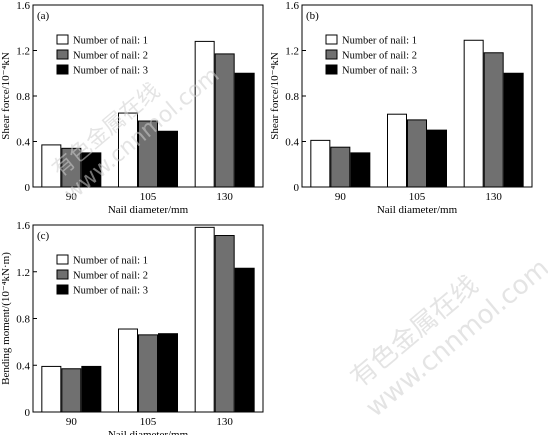  Describe the element at coordinates (6, 318) in the screenshot. I see `y-axis-label: Bending moment/(10⁻⁴kN·m)` at that location.